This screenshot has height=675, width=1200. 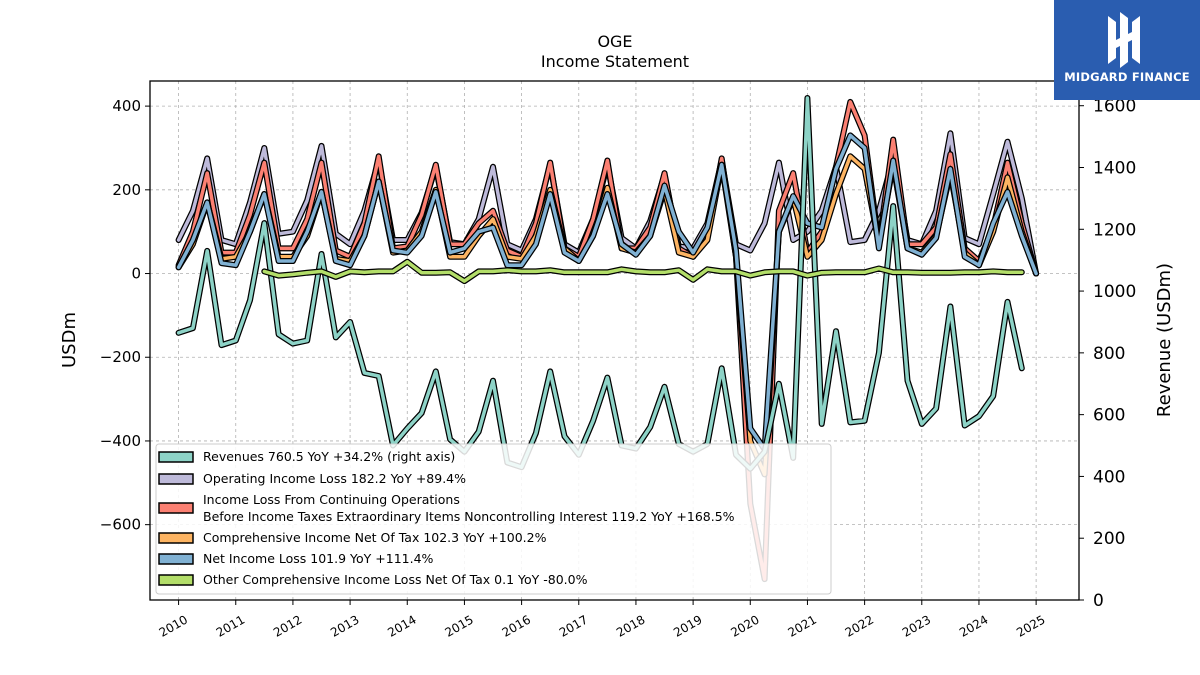 I want to click on left-axis-ticks: −600 −400 −200 0 200 400, so click(x=125, y=315).